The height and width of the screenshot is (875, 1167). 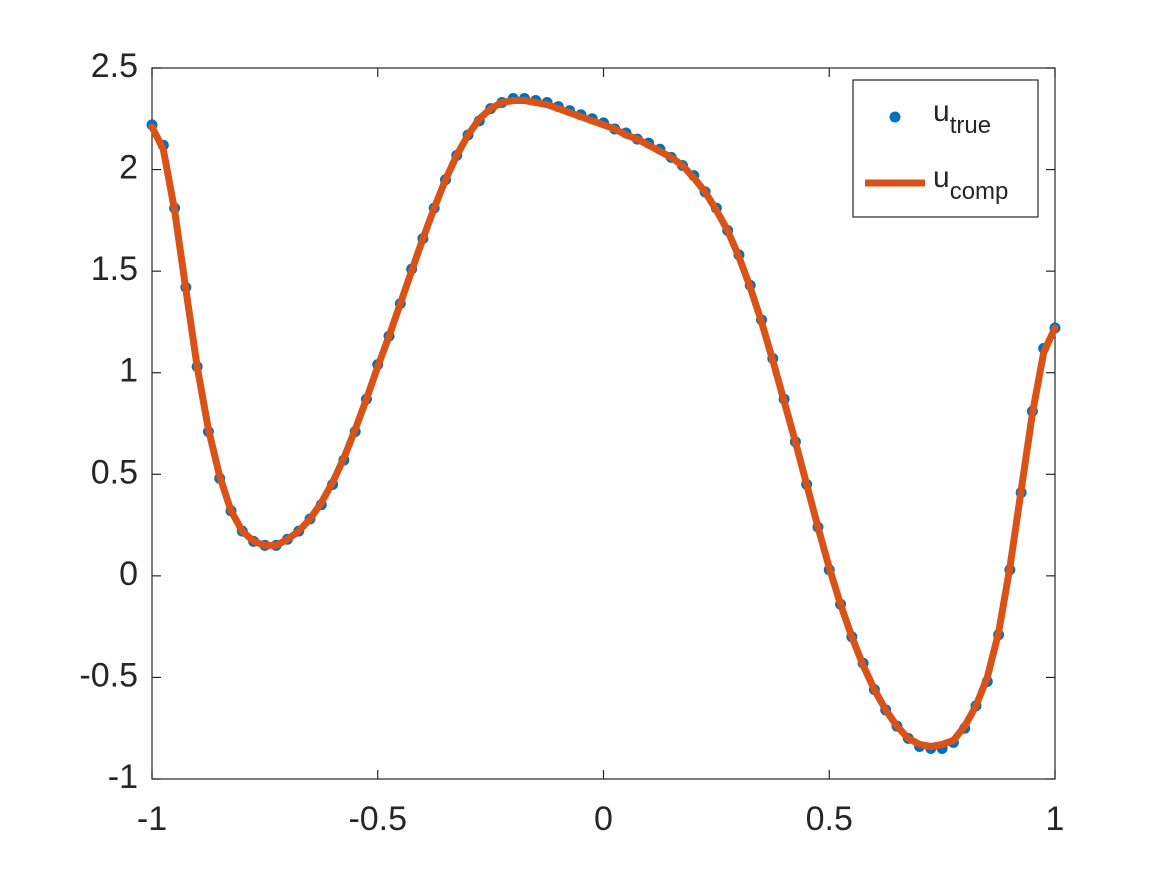 I want to click on y-tick-label: 1.5, so click(x=114, y=269).